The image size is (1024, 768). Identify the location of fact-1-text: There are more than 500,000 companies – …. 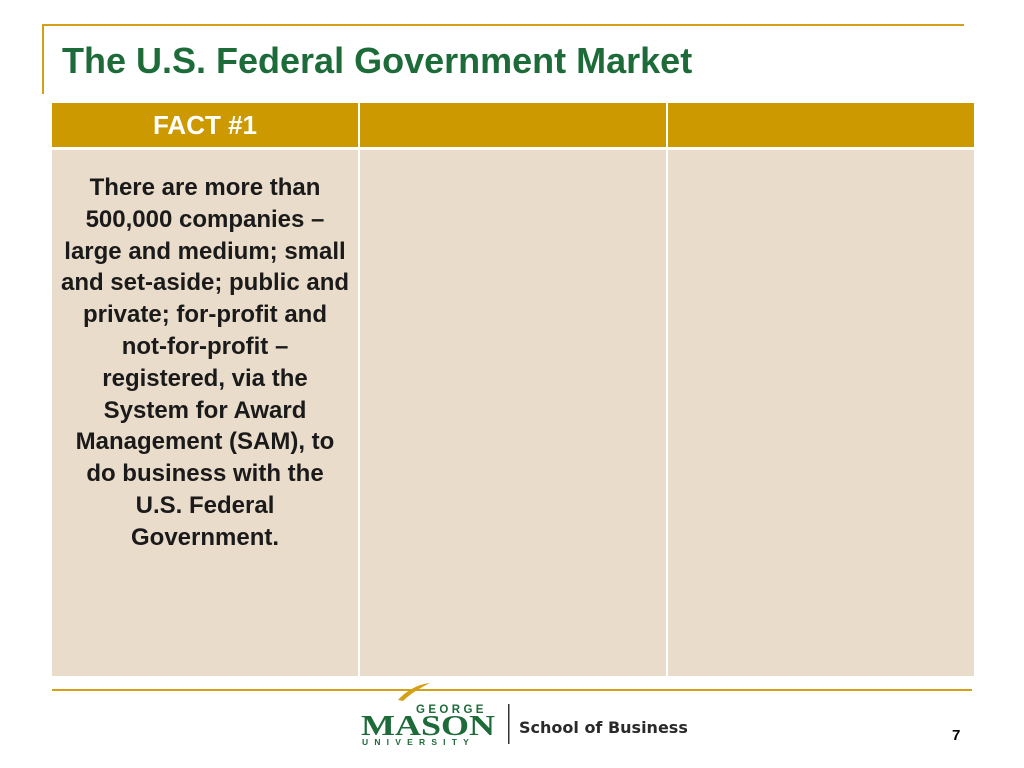
(205, 362).